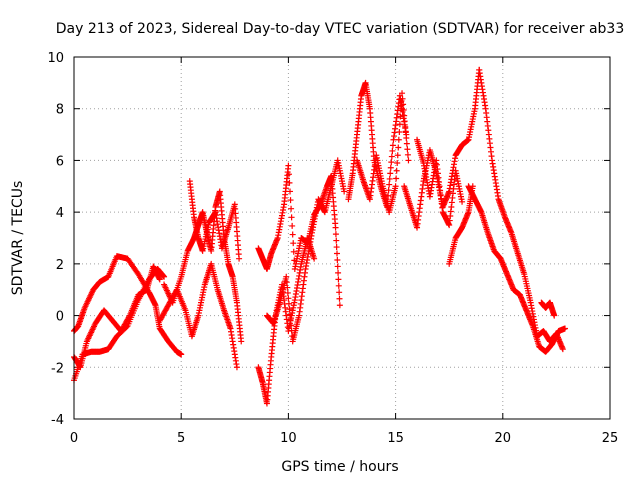  What do you see at coordinates (610, 438) in the screenshot?
I see `x-tick-label: 25` at bounding box center [610, 438].